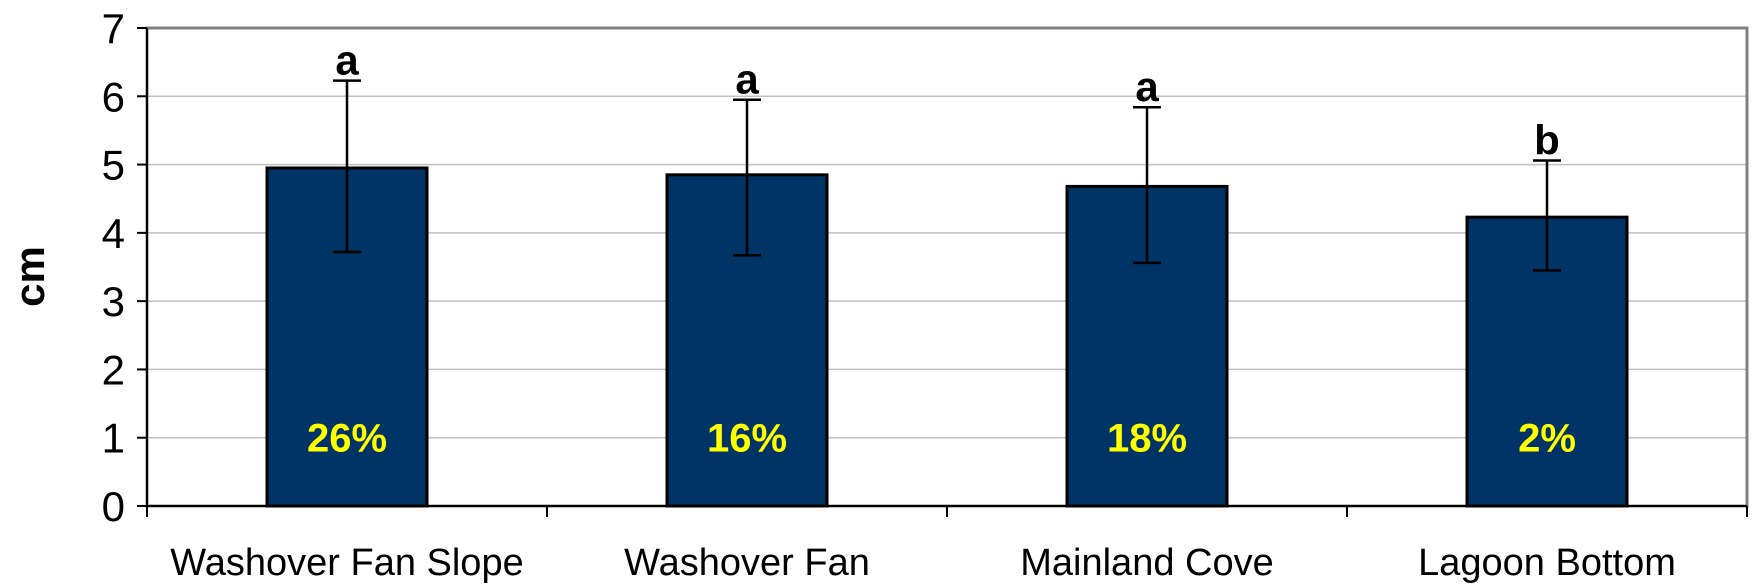  Describe the element at coordinates (347, 439) in the screenshot. I see `bar-percent-label: 26%` at that location.